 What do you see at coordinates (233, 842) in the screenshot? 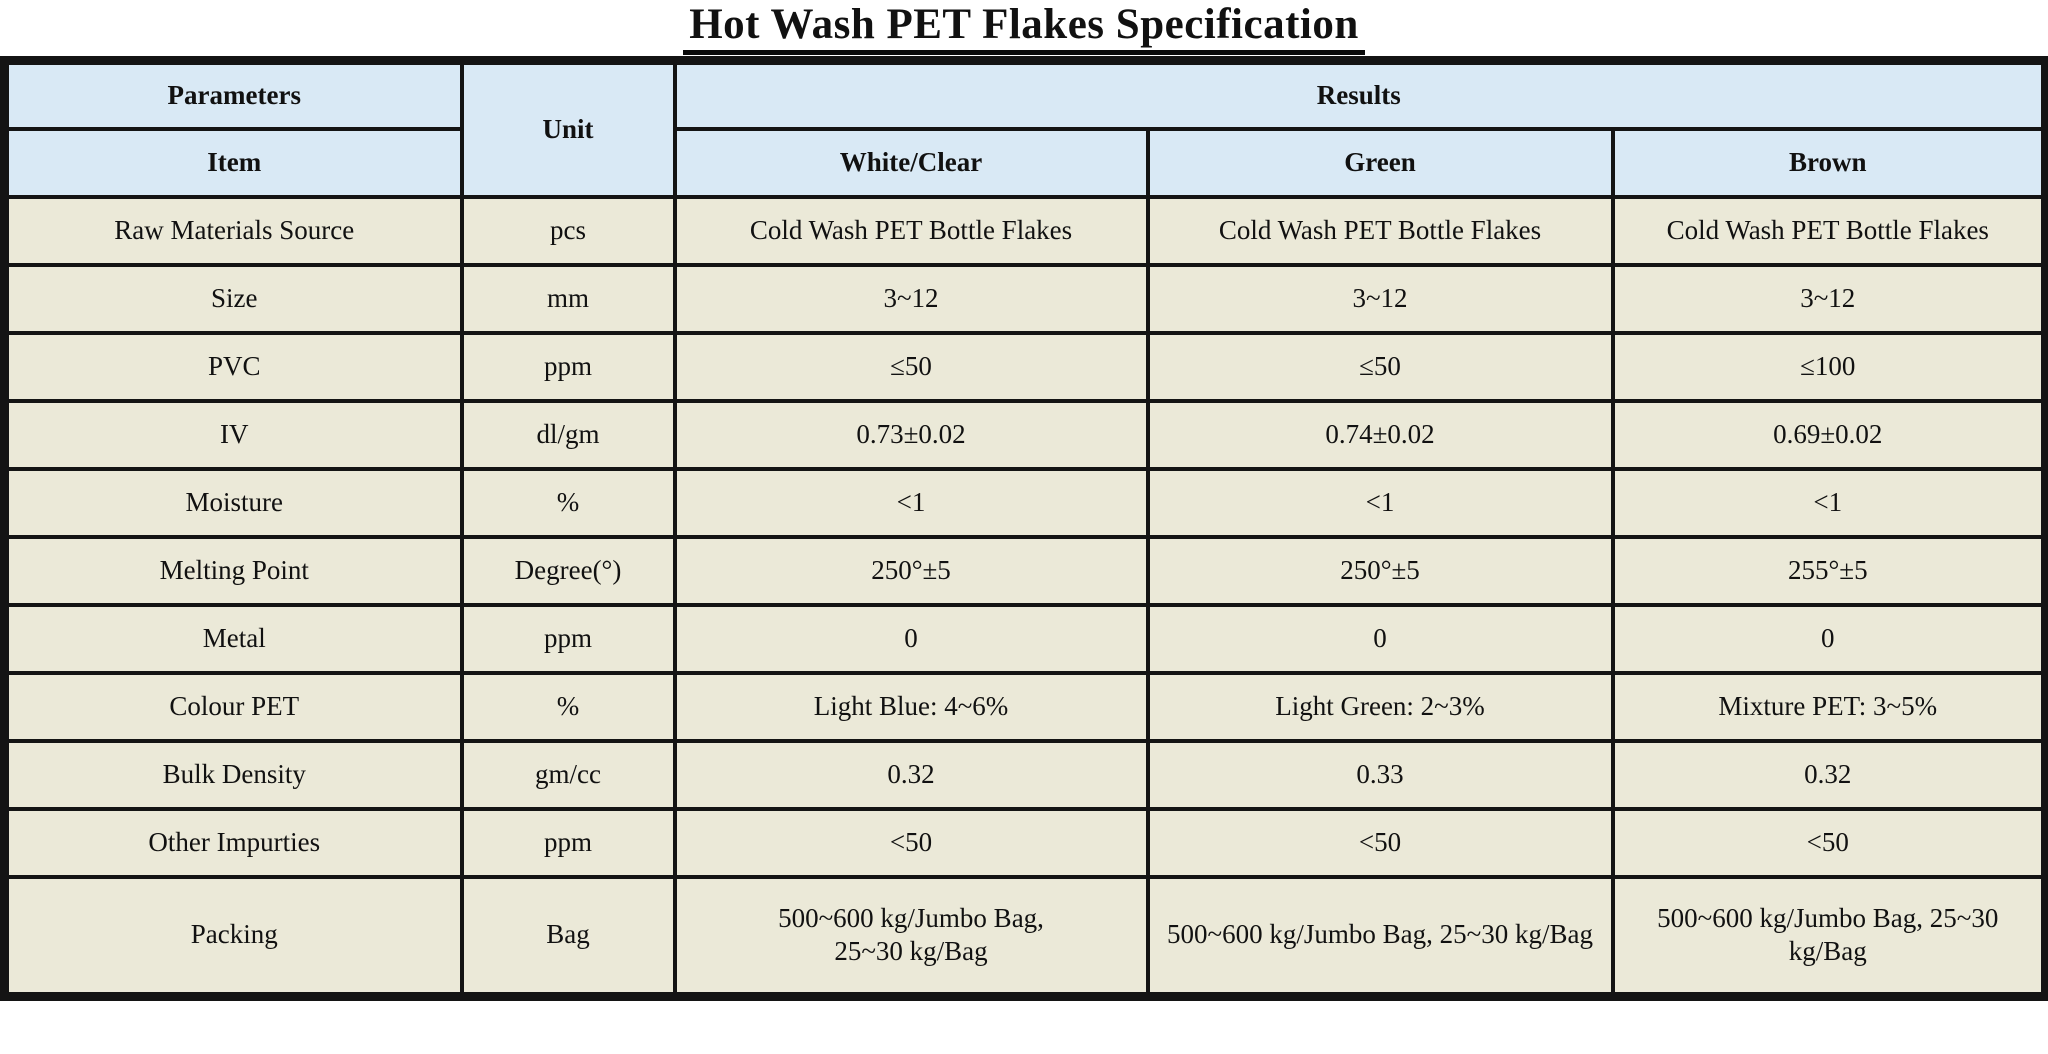
I see `cell-item: Other Impurties` at bounding box center [233, 842].